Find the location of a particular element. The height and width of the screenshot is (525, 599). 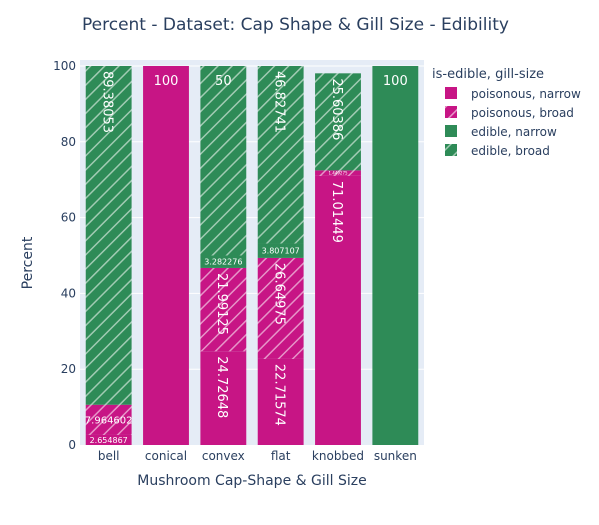

bar-value-label: 24.72648 is located at coordinates (221, 387).